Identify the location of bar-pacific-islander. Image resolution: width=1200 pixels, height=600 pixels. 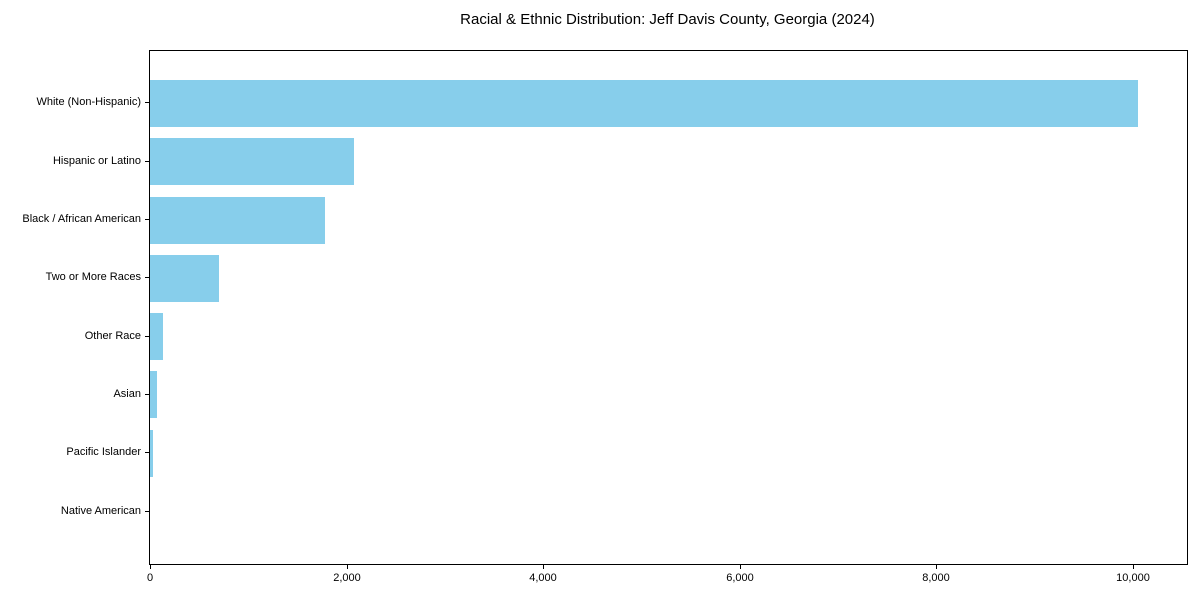
(151, 453).